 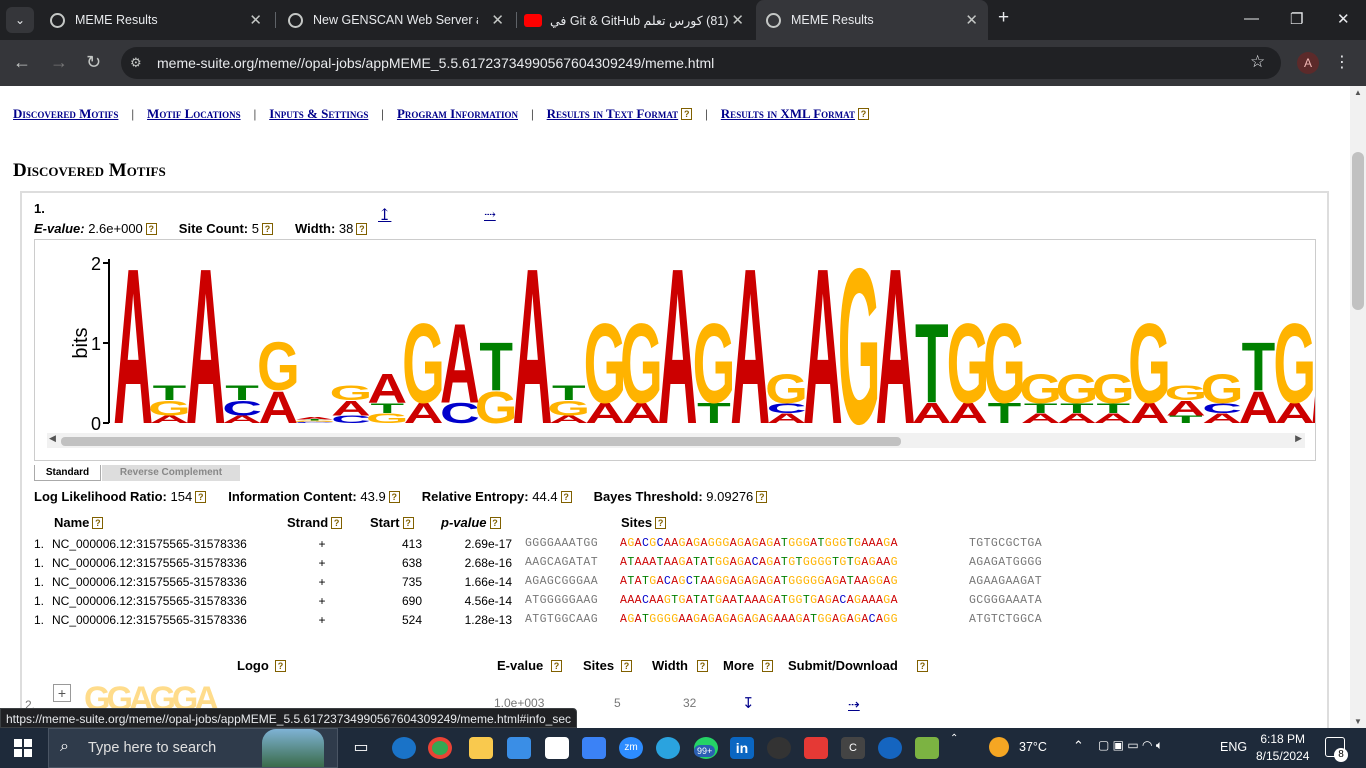 What do you see at coordinates (854, 704) in the screenshot?
I see `submit-motif-2-link: ⇢` at bounding box center [854, 704].